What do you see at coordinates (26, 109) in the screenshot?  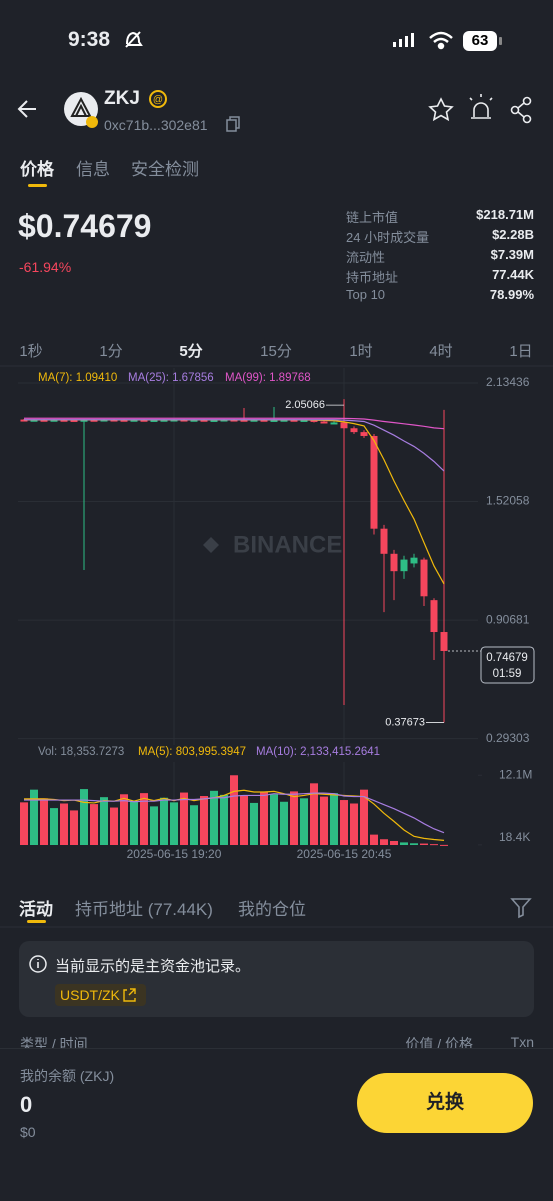 I see `back-button` at bounding box center [26, 109].